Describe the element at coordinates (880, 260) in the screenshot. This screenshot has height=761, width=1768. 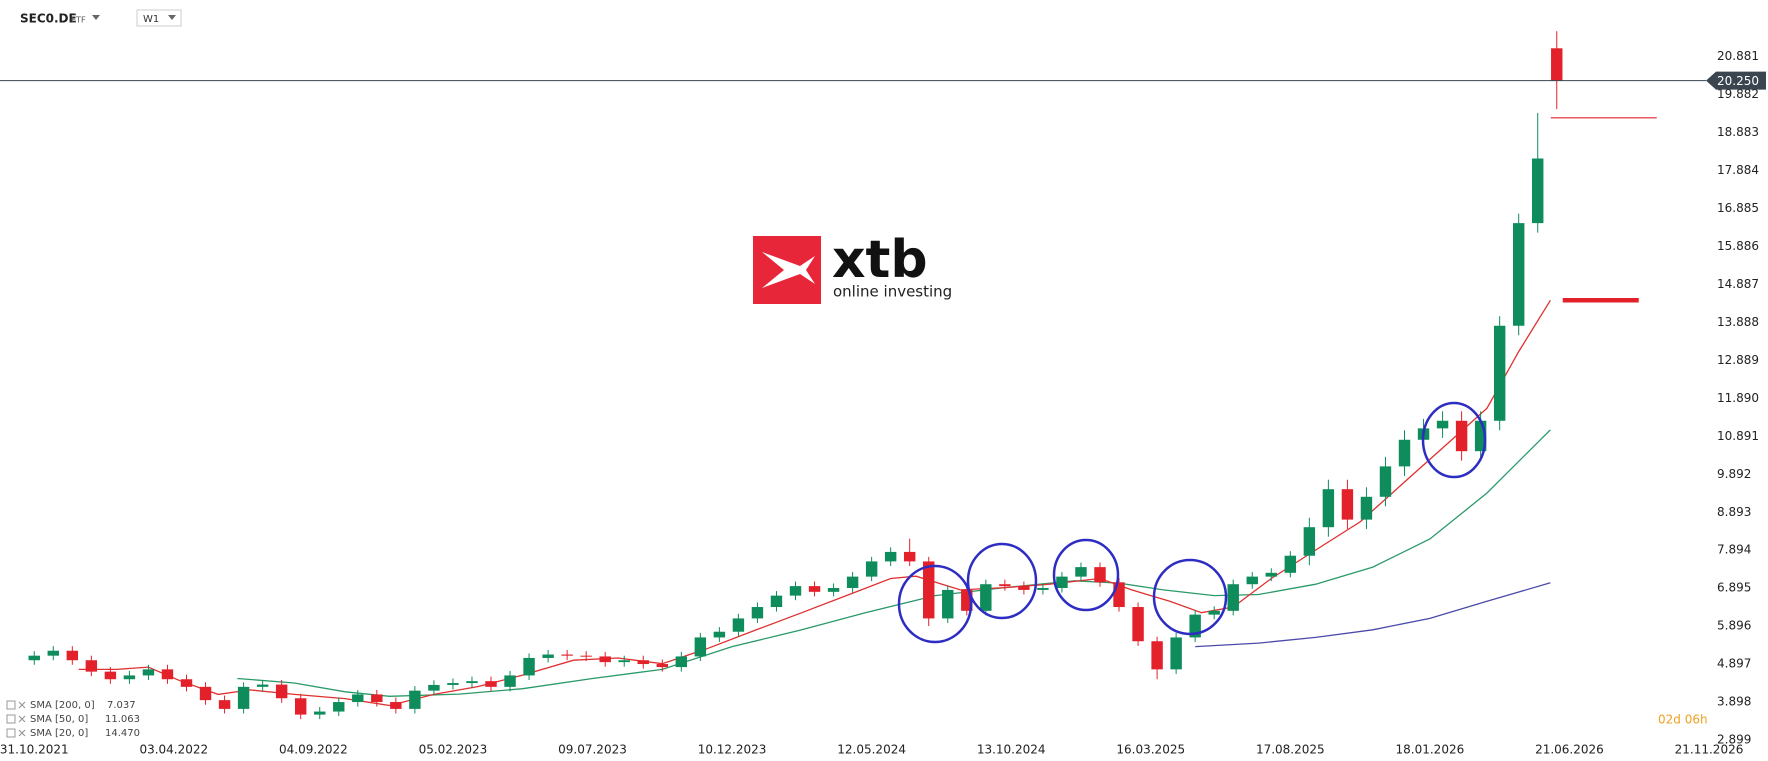
I see `brand-name: xtb` at that location.